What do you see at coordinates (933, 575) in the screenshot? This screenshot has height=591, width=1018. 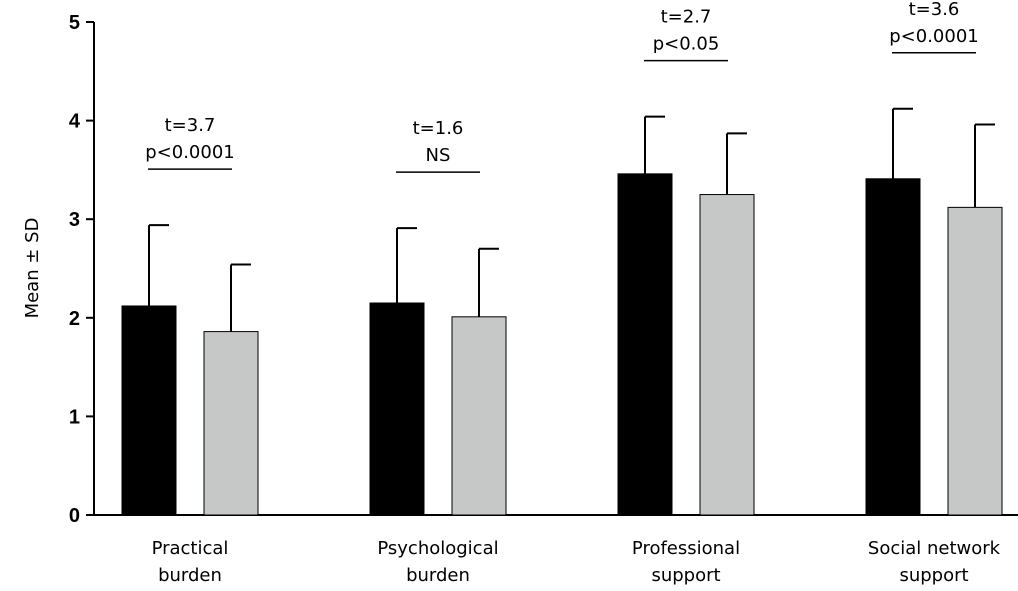 I see `category-label-3-1: support` at bounding box center [933, 575].